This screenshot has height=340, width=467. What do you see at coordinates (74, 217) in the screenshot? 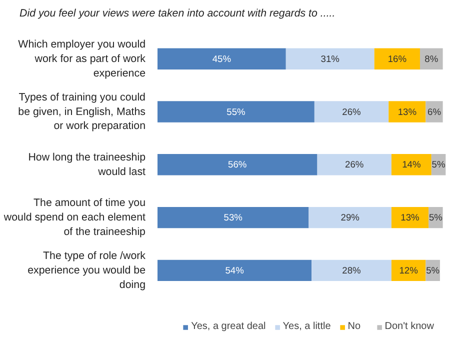
I see `y-tick-label: The amount of time you would spend on each element of the traineeship` at bounding box center [74, 217].